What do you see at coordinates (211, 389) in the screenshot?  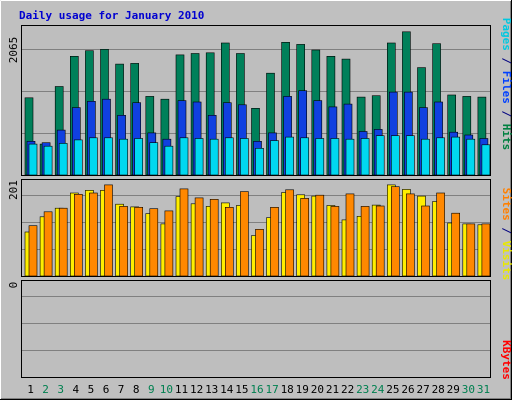 I see `x-tick-label: 13` at bounding box center [211, 389].